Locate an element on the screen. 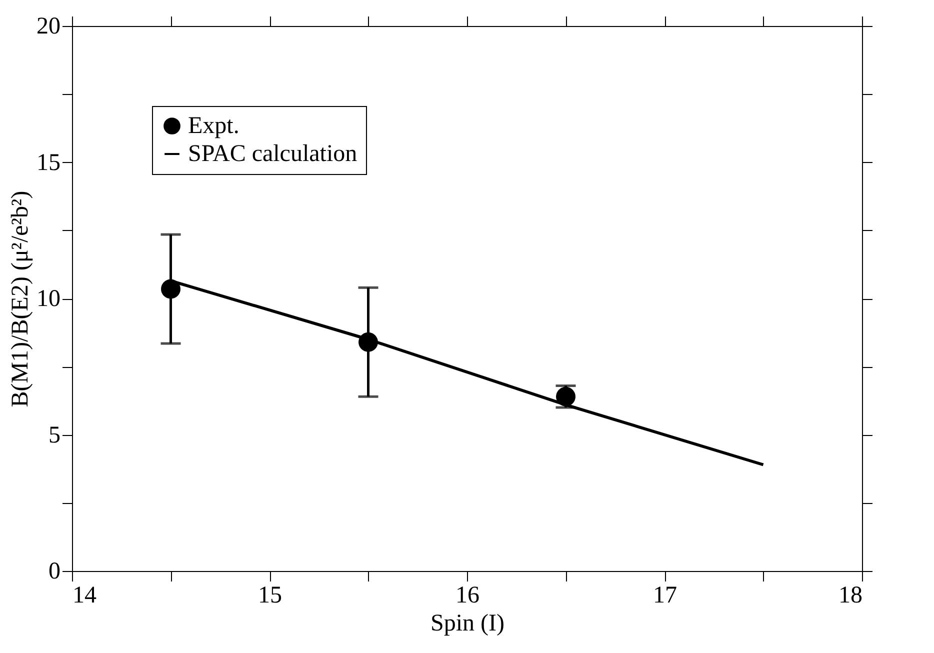 This screenshot has width=934, height=653. x-tick-label: 18 is located at coordinates (850, 595).